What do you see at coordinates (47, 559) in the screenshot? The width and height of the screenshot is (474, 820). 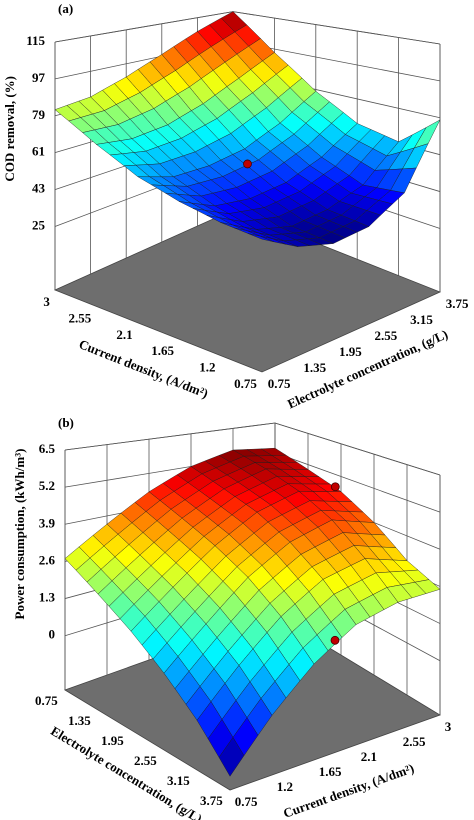 I see `z-tick-label: 2.6` at bounding box center [47, 559].